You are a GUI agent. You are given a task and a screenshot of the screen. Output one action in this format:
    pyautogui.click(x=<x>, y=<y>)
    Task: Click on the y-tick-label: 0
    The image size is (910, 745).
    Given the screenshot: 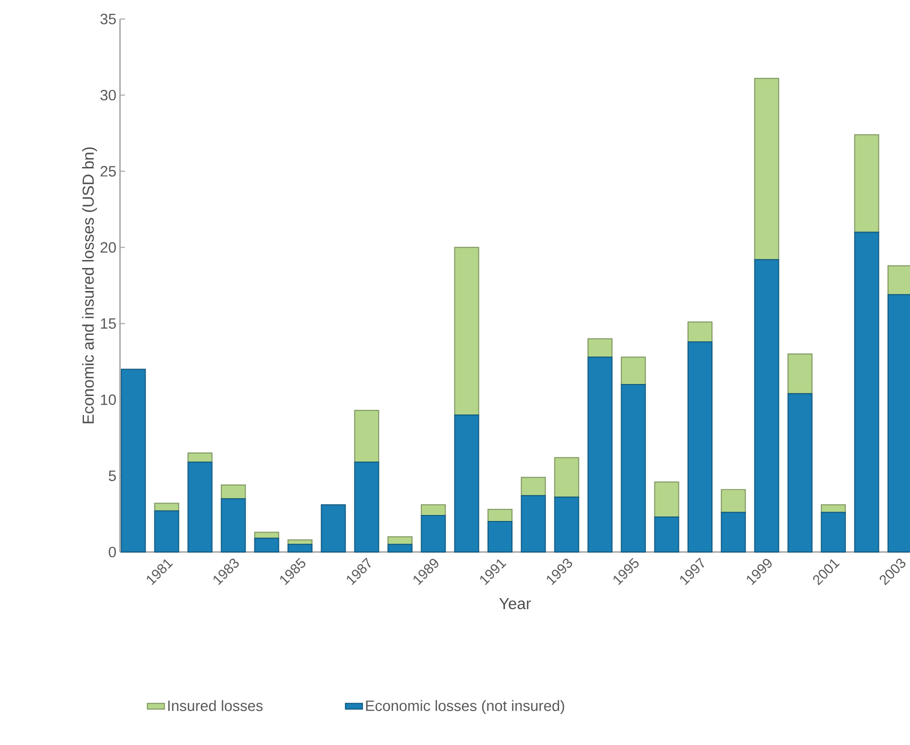 What is the action you would take?
    pyautogui.click(x=112, y=552)
    